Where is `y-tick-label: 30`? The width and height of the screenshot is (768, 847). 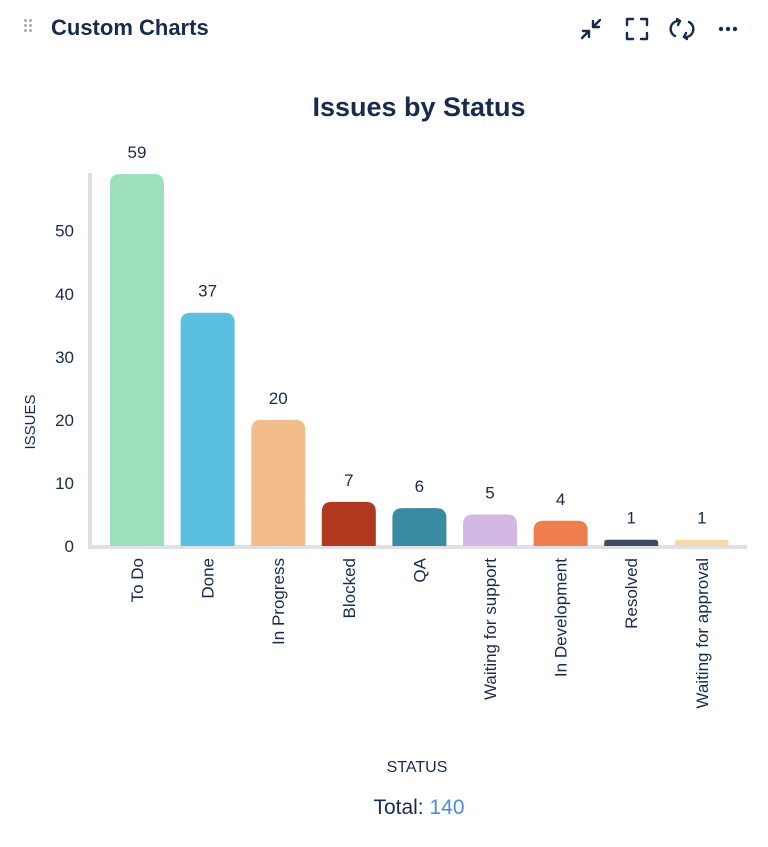
y-tick-label: 30 is located at coordinates (64, 357).